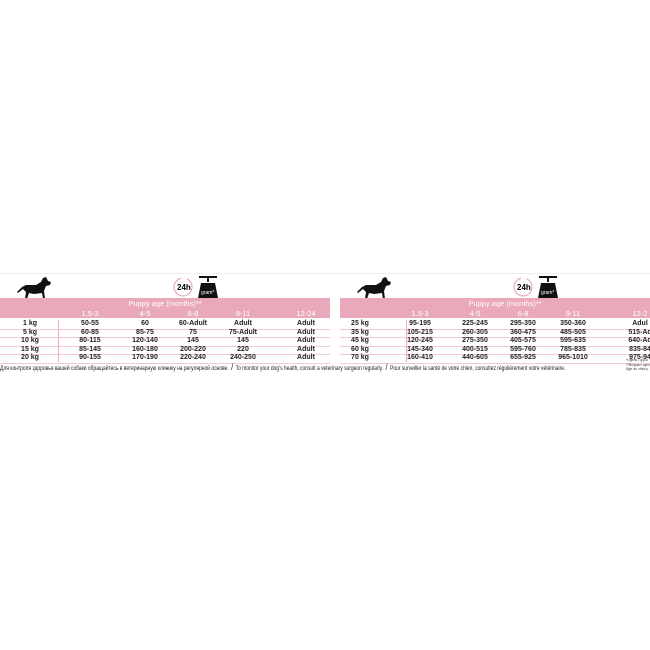 The image size is (650, 650). I want to click on ration-cell: 275-350, so click(475, 341).